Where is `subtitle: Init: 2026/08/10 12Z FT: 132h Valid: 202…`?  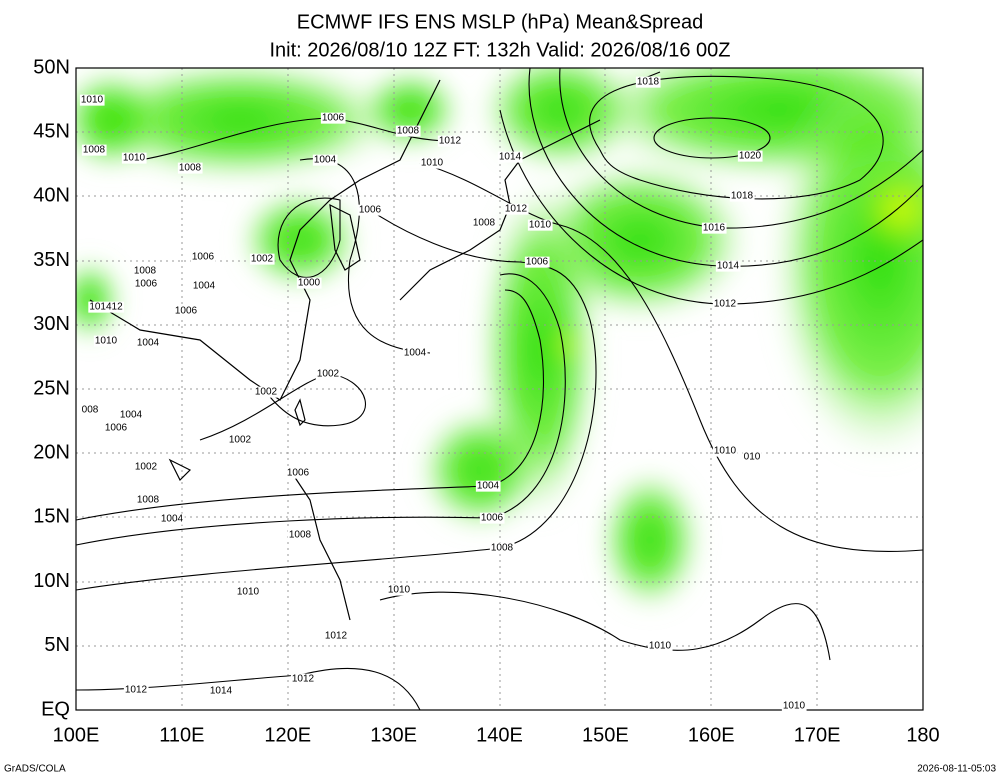
subtitle: Init: 2026/08/10 12Z FT: 132h Valid: 202… is located at coordinates (499, 50).